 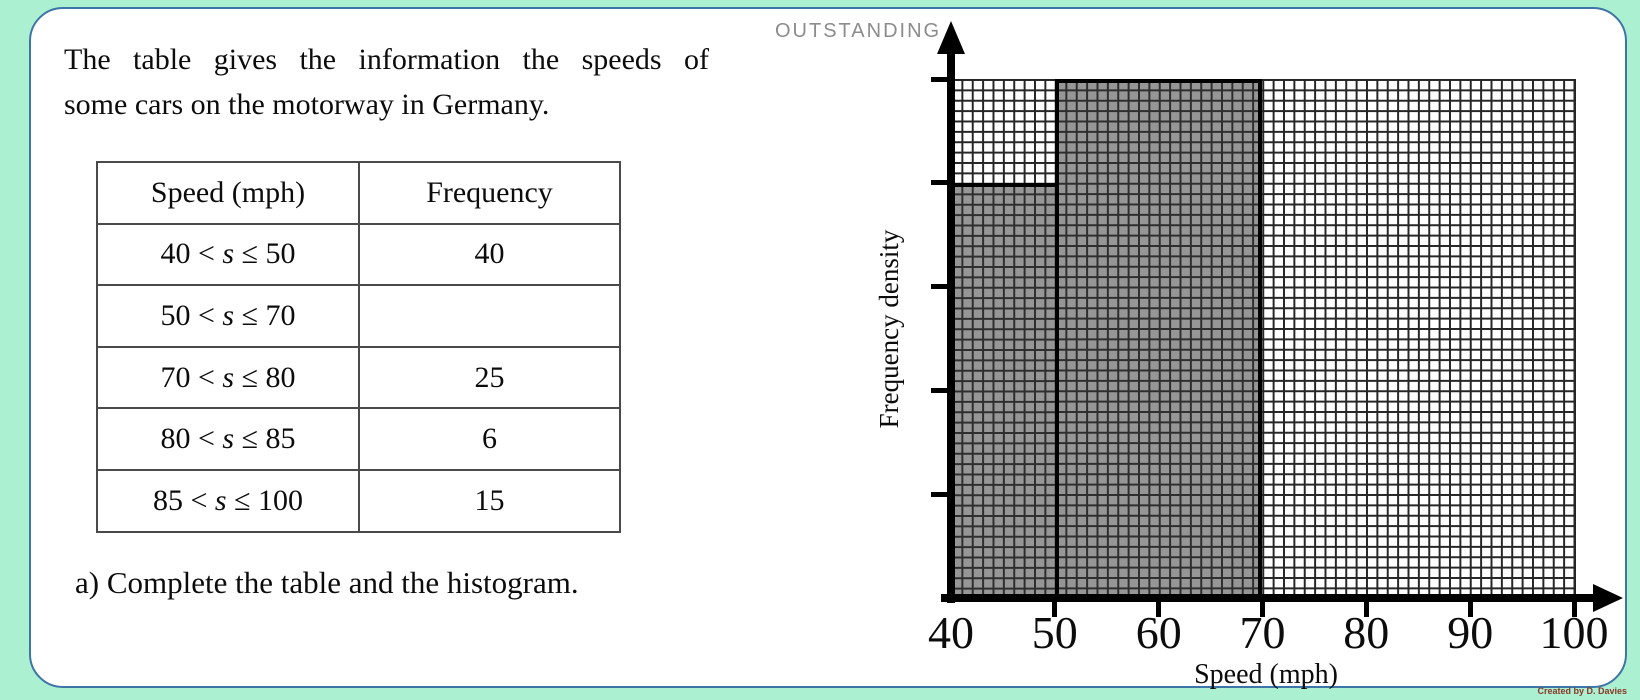 I want to click on range-text: 50 <, so click(x=191, y=315).